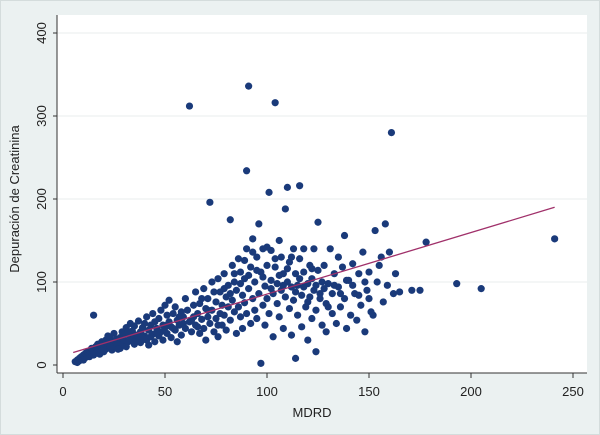  I want to click on y-tick-label: 100, so click(41, 282).